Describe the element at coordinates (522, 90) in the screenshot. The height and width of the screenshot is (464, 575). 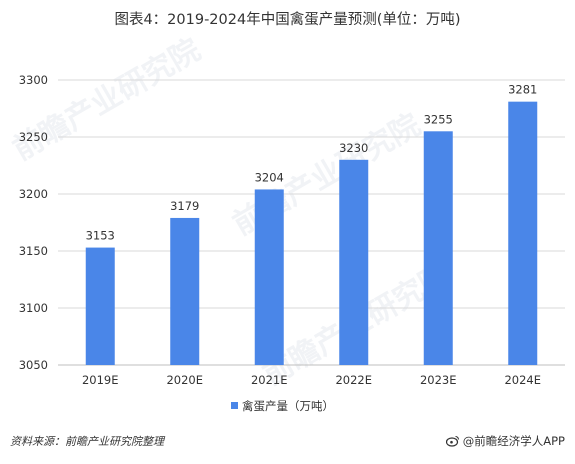
I see `data-label: 3281` at that location.